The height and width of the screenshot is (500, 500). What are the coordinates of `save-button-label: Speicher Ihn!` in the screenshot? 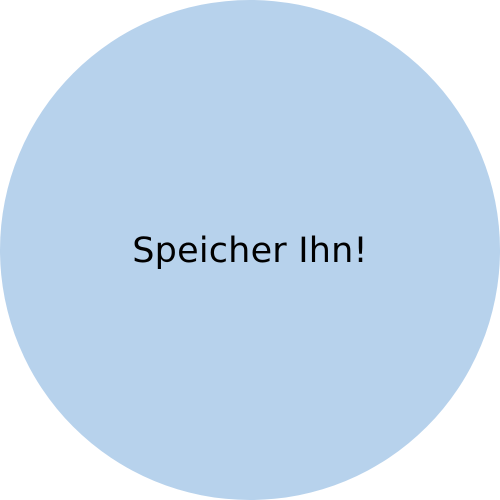 It's located at (250, 251).